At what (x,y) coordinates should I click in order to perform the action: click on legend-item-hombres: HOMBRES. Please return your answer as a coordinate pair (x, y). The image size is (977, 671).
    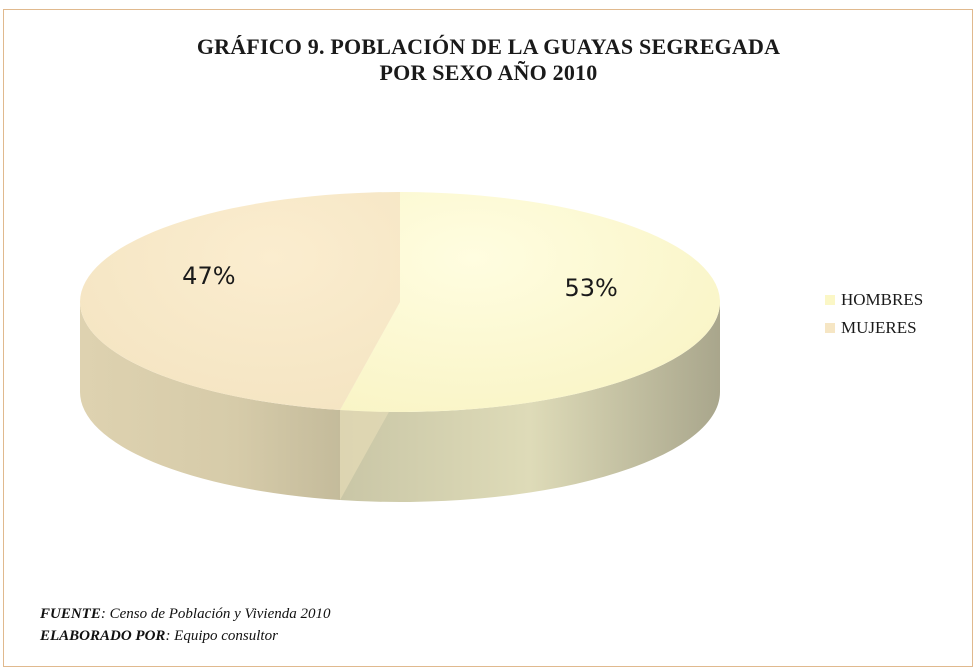
    Looking at the image, I should click on (874, 300).